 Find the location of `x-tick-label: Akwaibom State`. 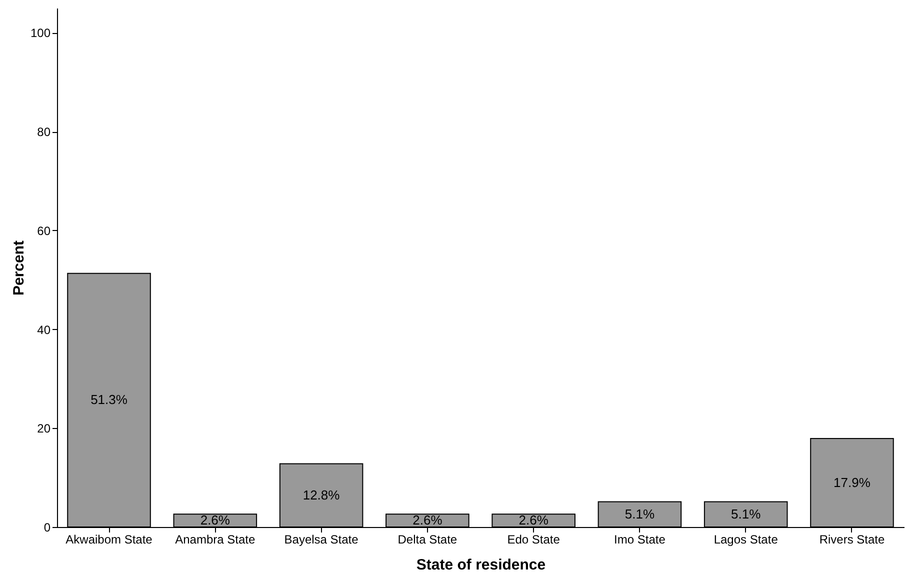

x-tick-label: Akwaibom State is located at coordinates (109, 539).